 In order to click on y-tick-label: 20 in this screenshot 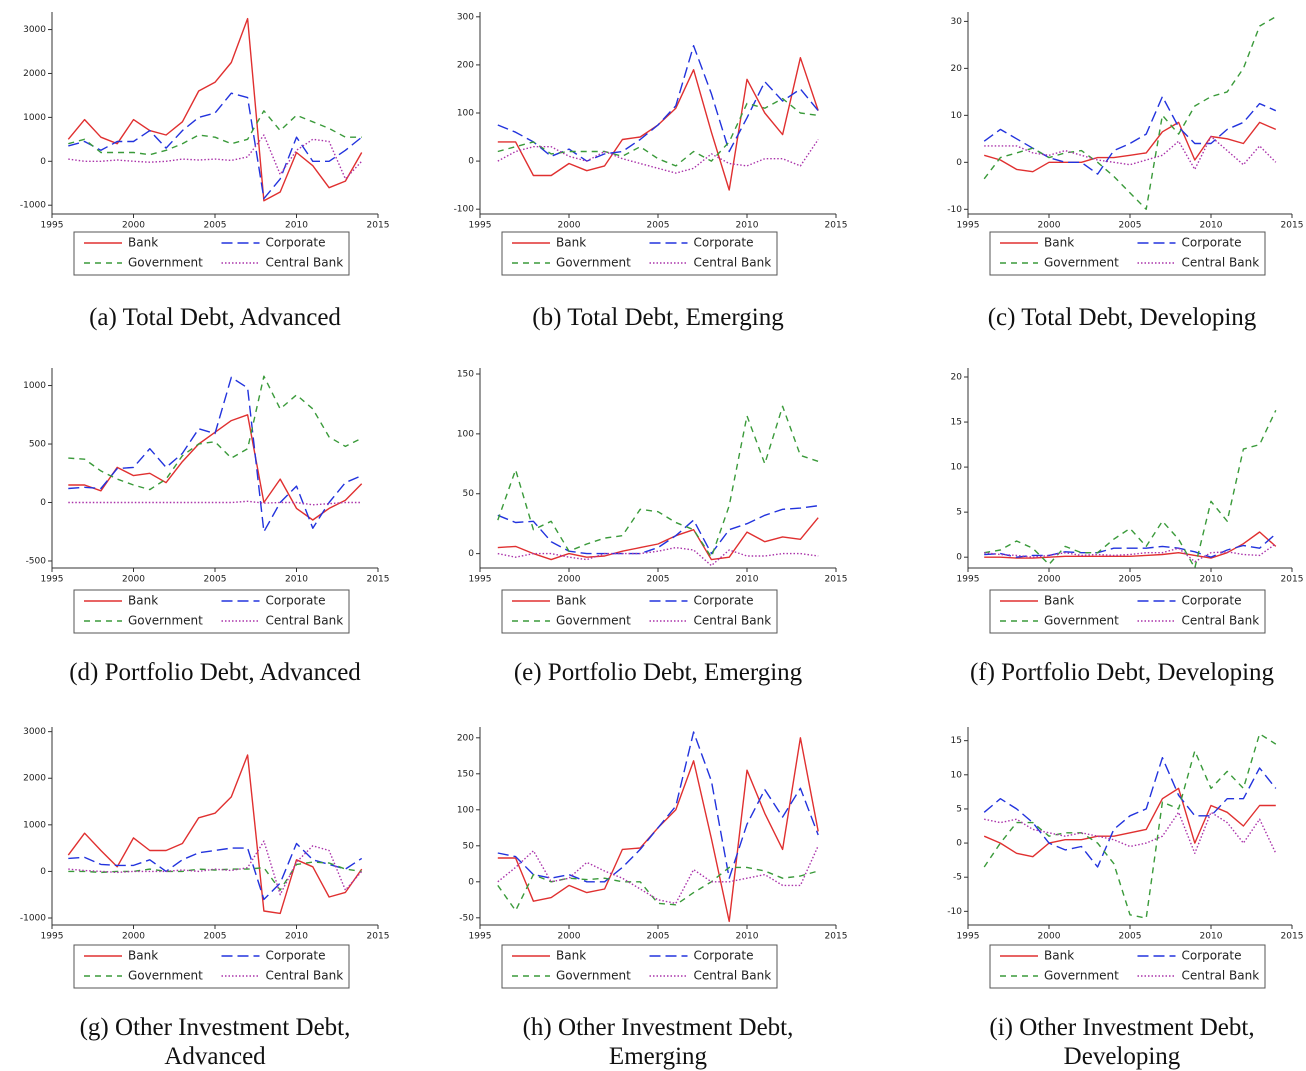, I will do `click(957, 69)`.